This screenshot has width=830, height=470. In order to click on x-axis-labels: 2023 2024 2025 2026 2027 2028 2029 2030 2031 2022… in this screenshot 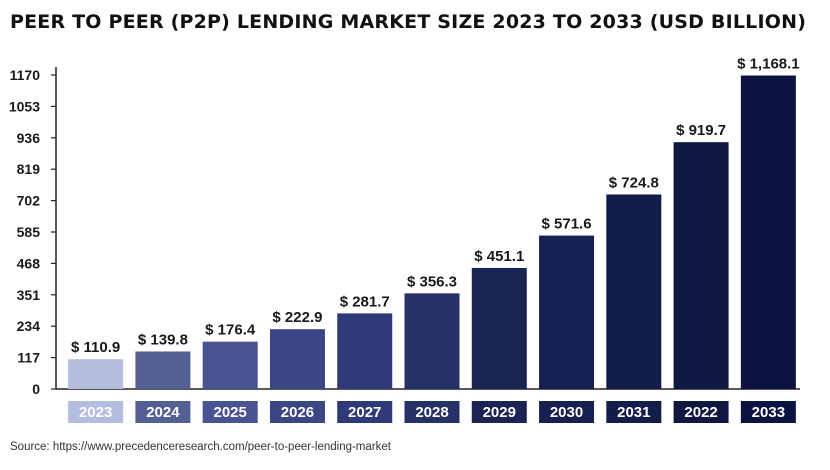, I will do `click(432, 412)`.